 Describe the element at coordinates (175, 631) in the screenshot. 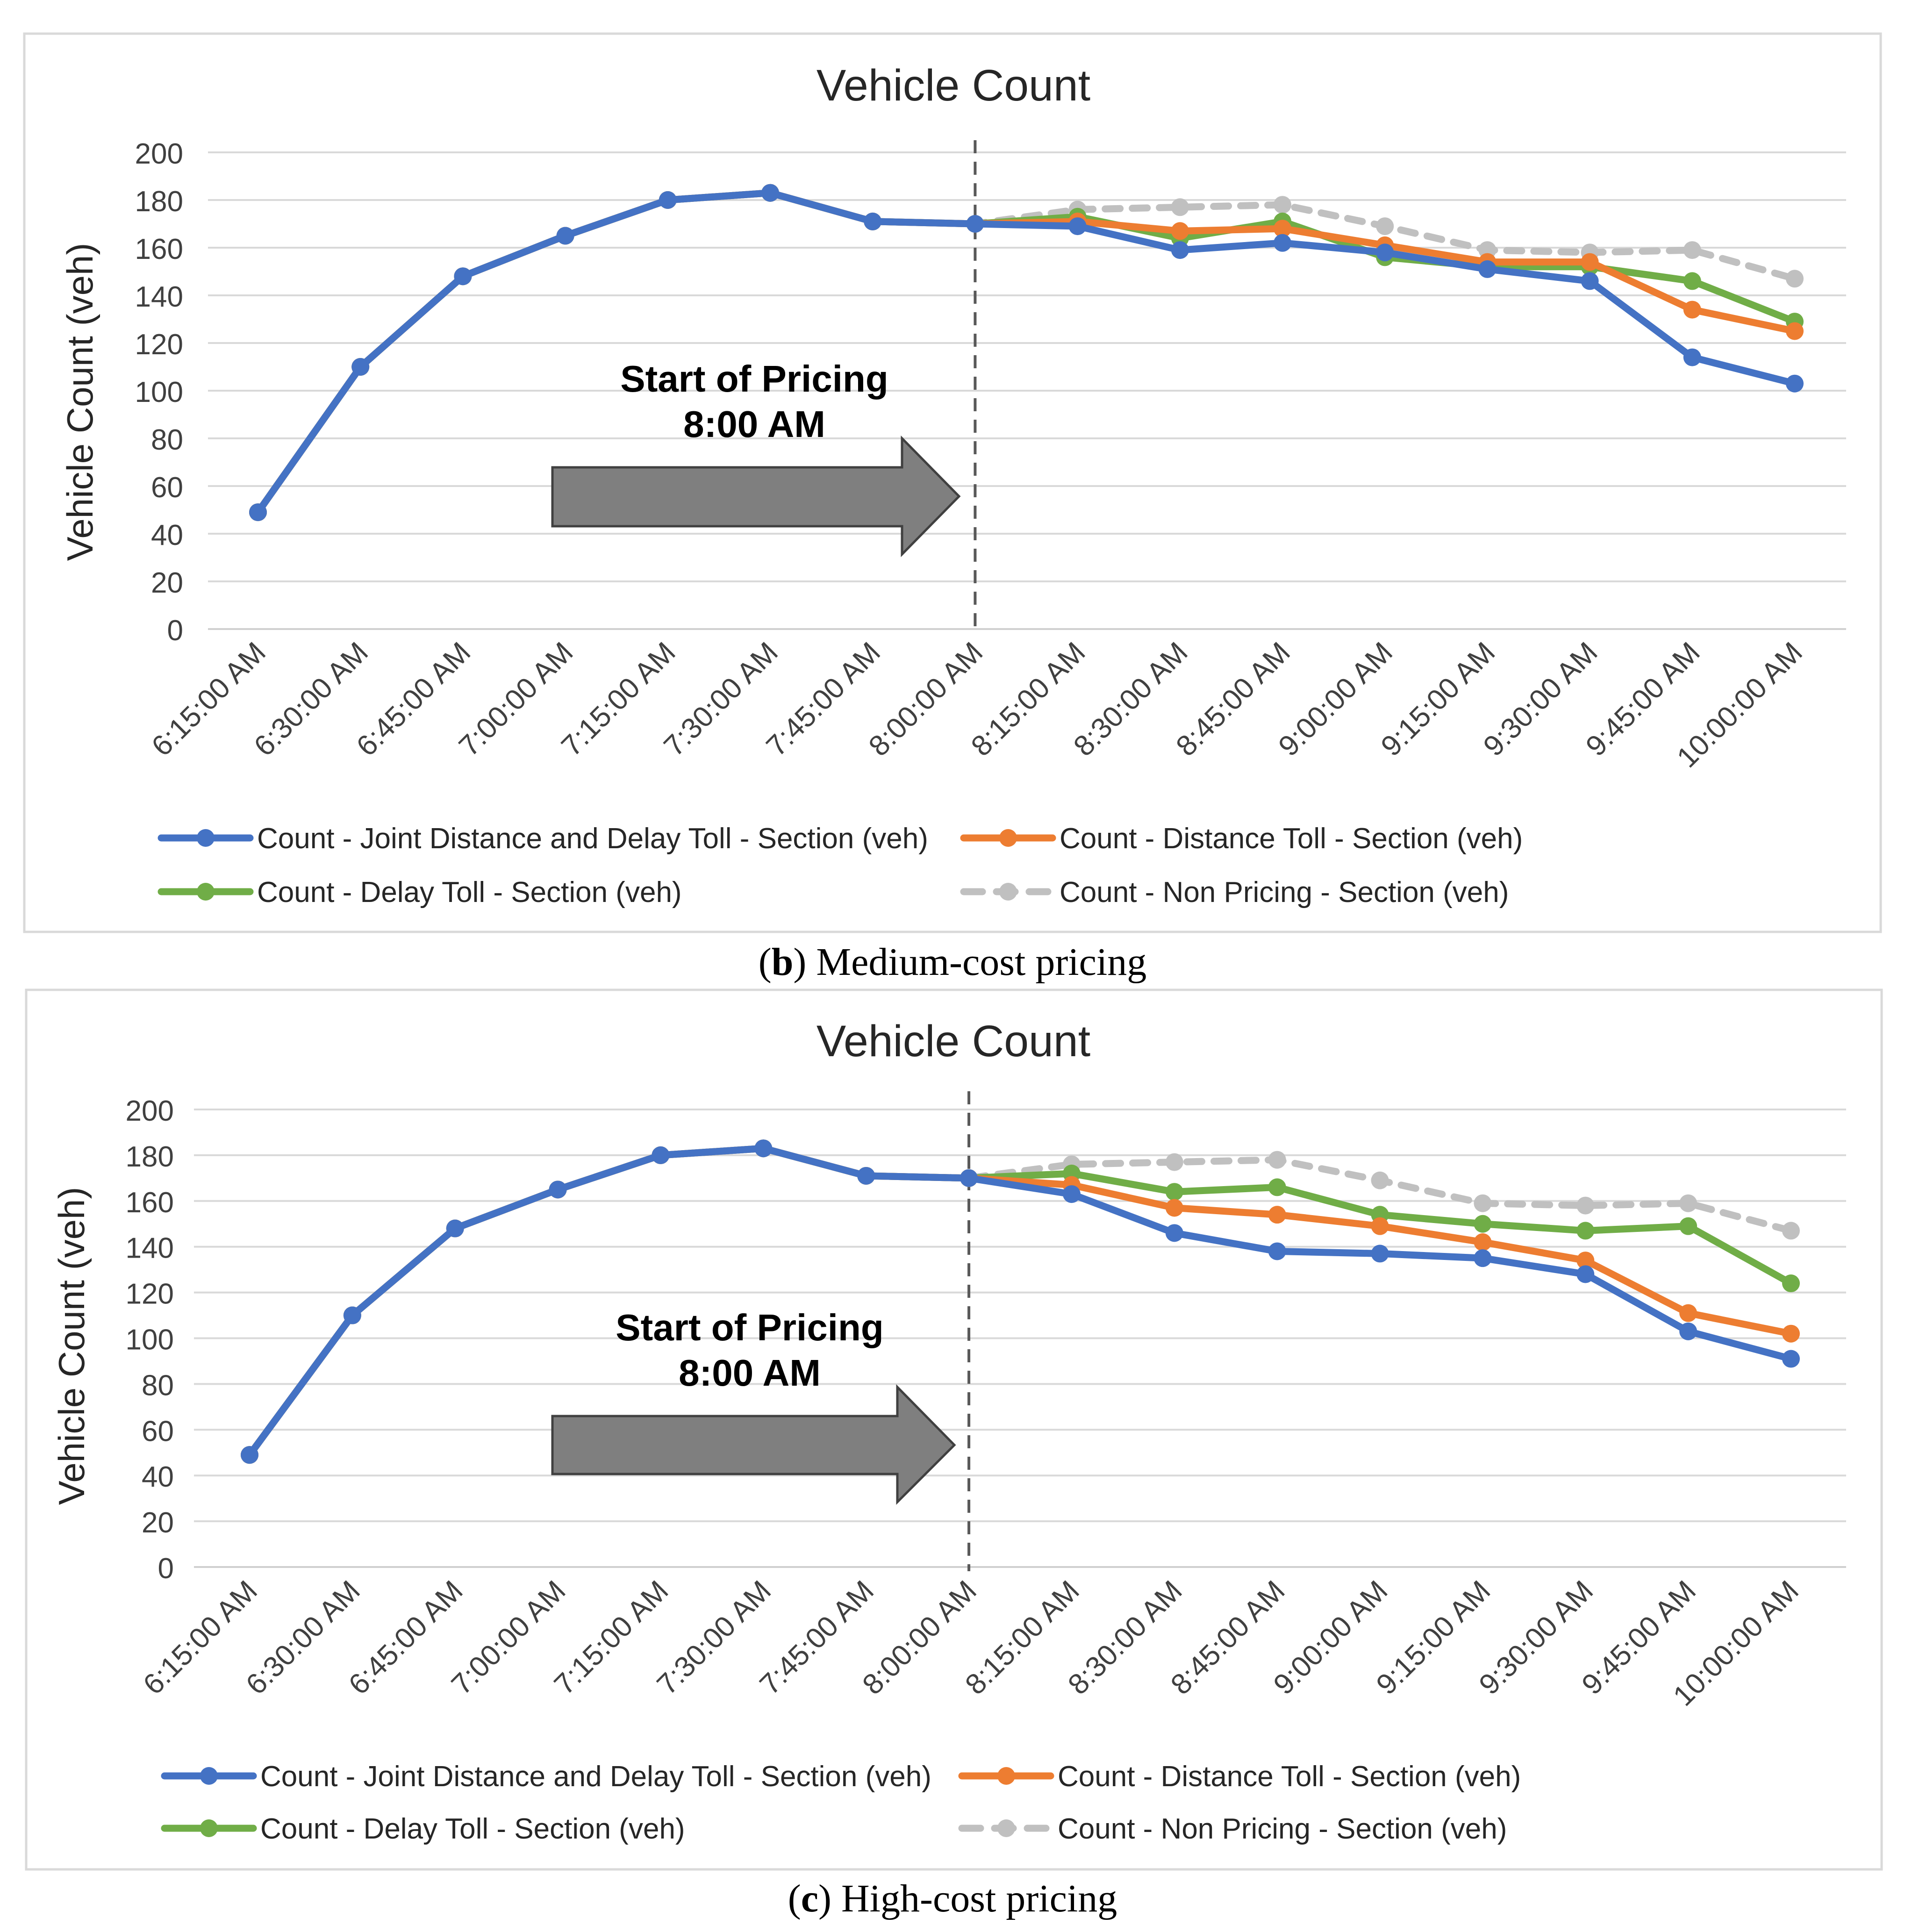

I see `y-tick-label: 0` at that location.